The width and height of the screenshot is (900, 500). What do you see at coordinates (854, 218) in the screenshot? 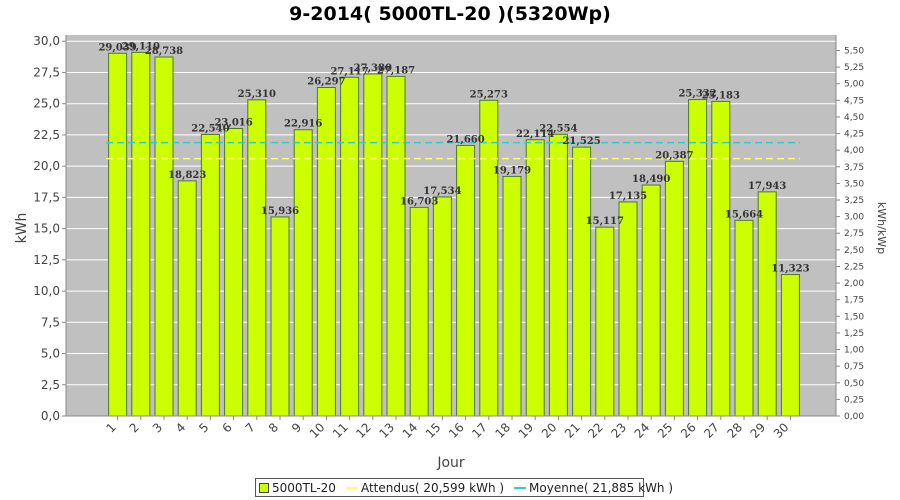
I see `y2-tick-label: 3,00` at bounding box center [854, 218].